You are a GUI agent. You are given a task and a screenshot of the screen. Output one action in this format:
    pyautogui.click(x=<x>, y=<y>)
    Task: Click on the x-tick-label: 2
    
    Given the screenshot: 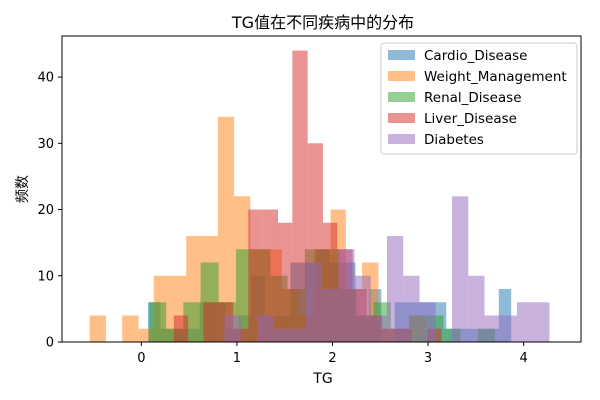 What is the action you would take?
    pyautogui.click(x=332, y=358)
    